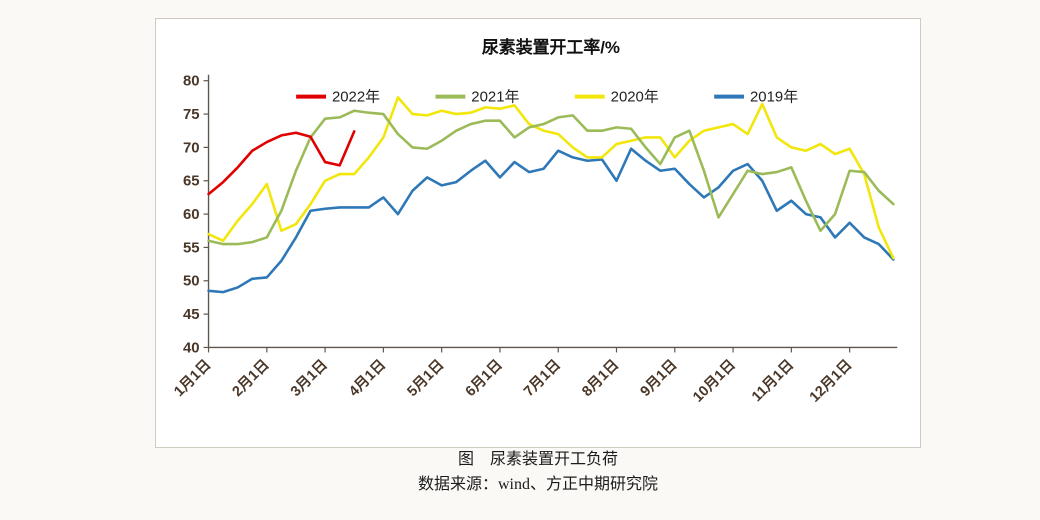 The image size is (1040, 520). I want to click on x-tick-label: 4月1日, so click(367, 378).